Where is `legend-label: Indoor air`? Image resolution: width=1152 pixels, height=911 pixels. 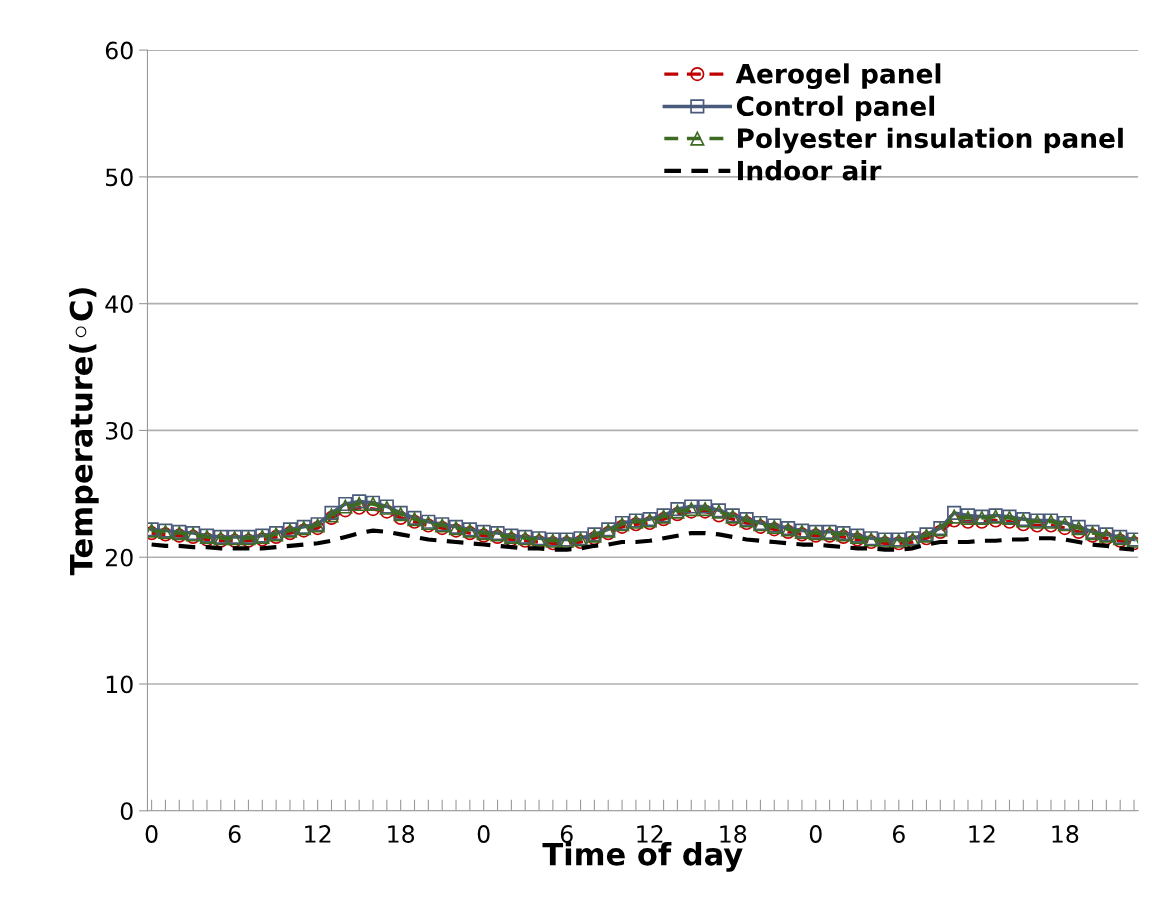
legend-label: Indoor air is located at coordinates (810, 170).